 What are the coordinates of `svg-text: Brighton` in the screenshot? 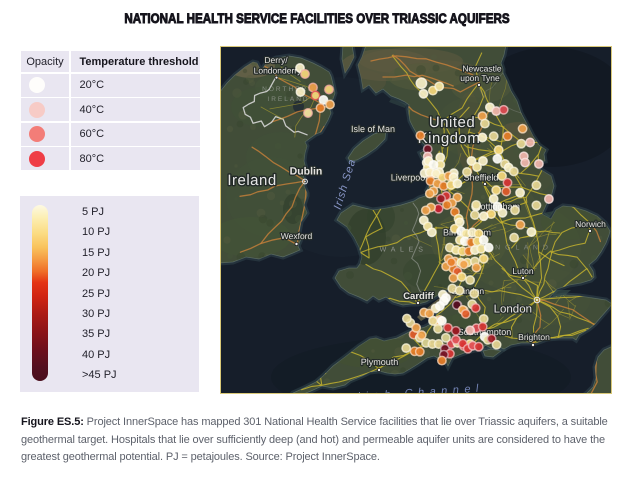 It's located at (534, 337).